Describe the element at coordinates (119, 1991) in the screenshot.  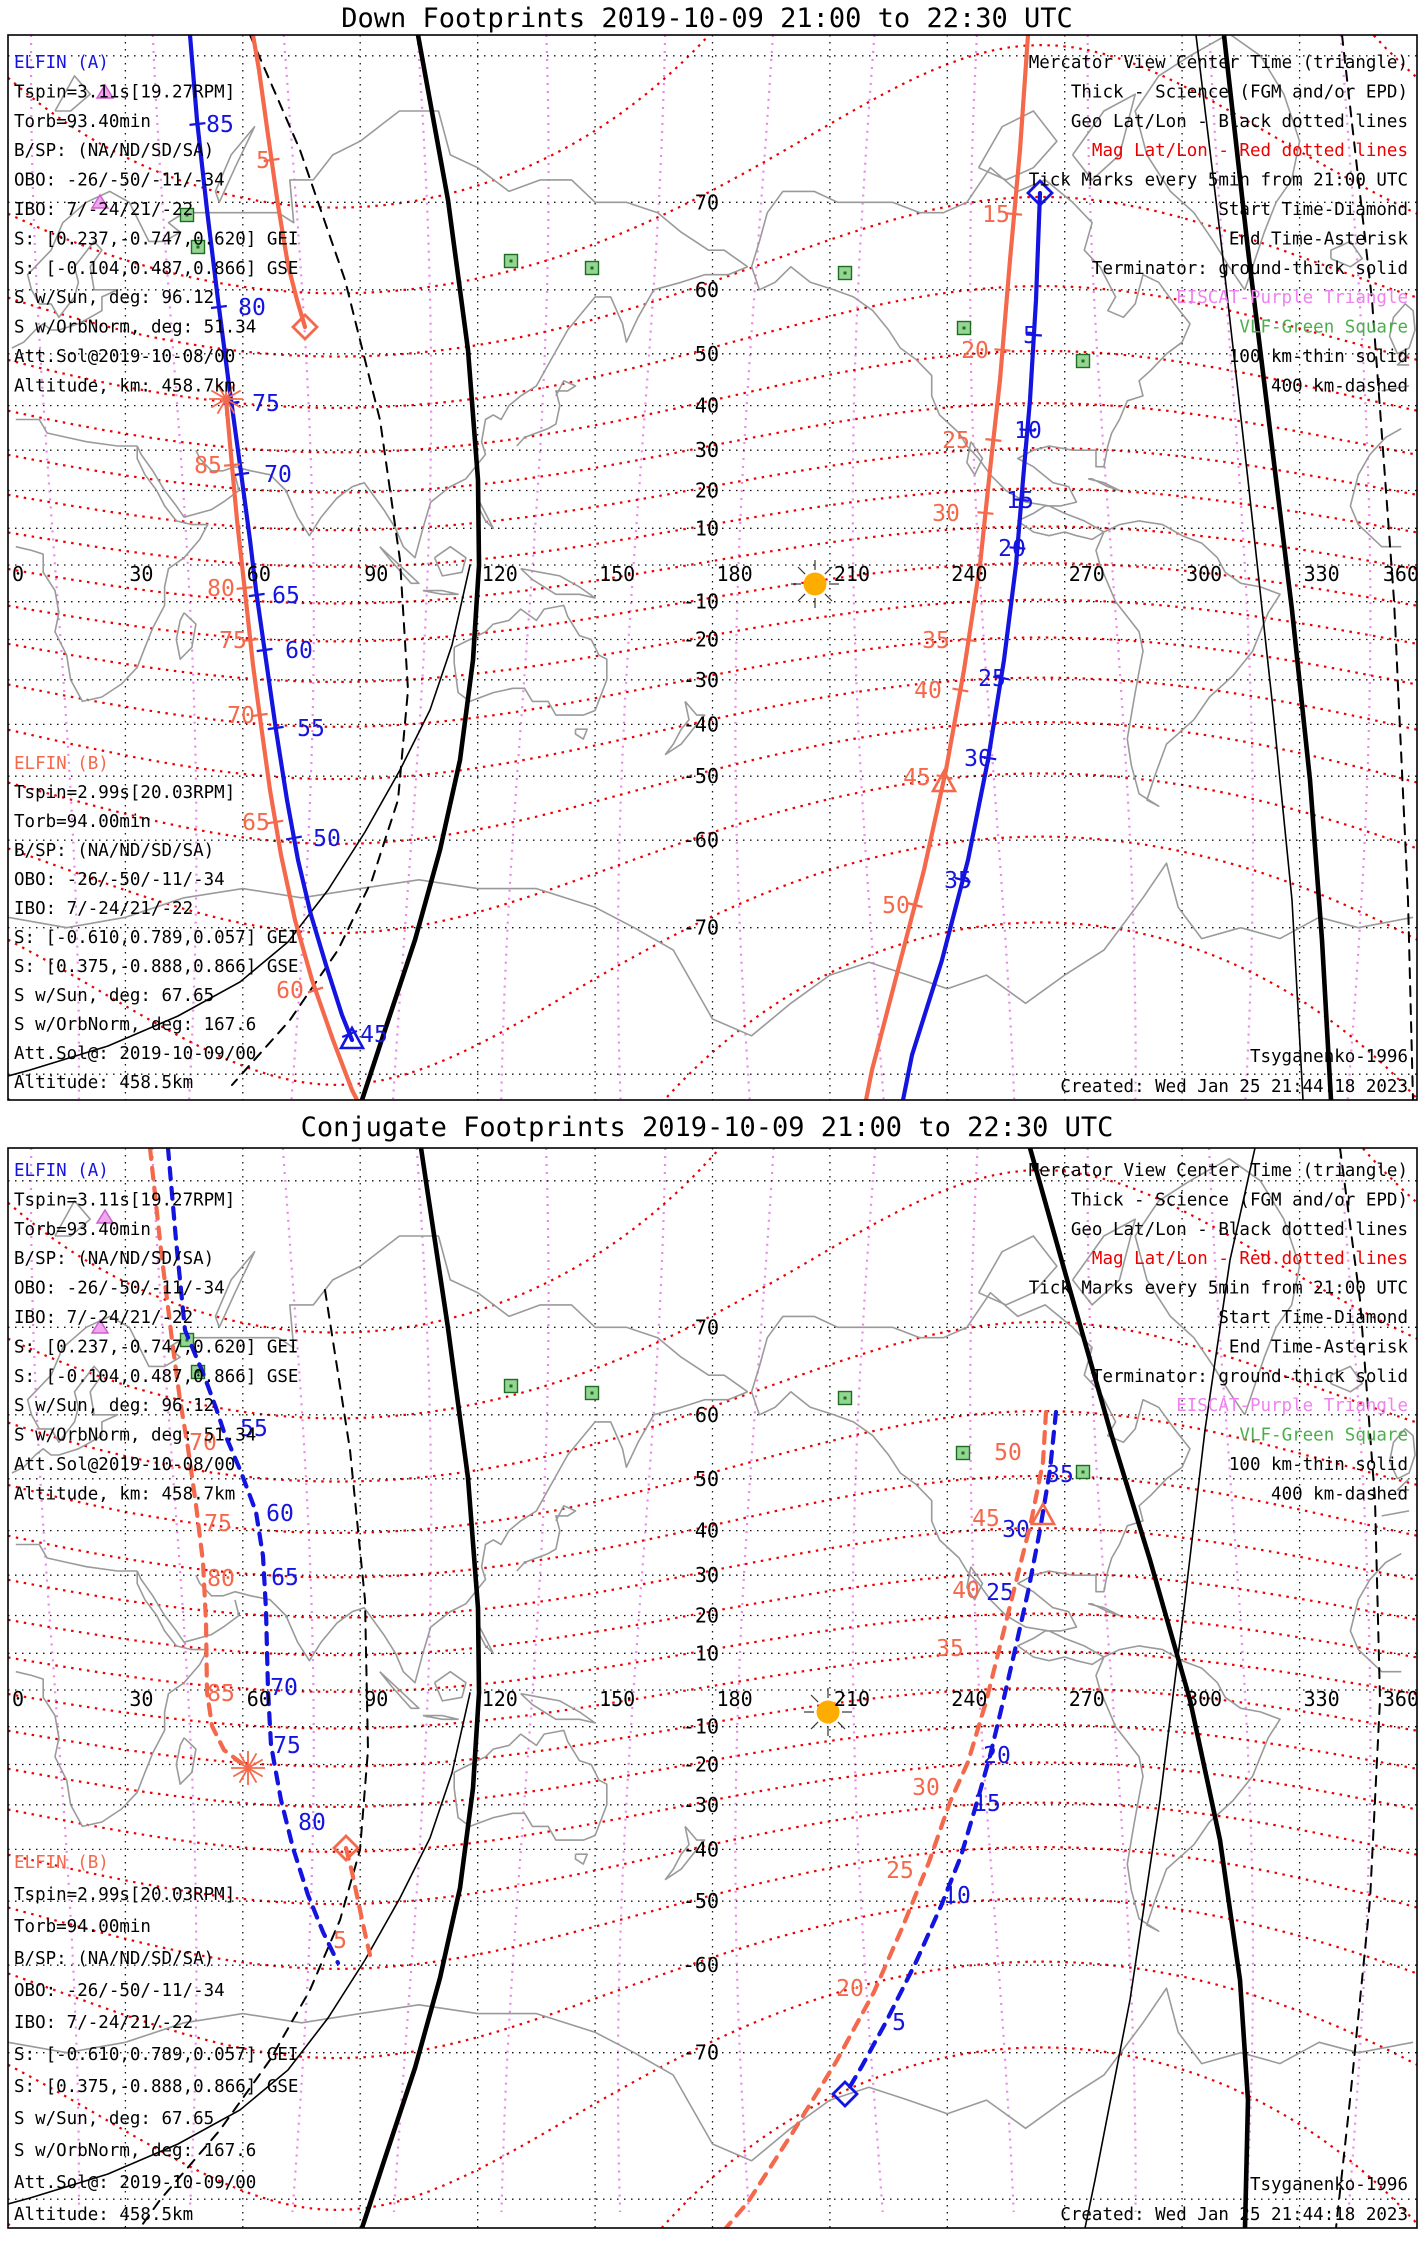
I see `elfin-b-info-line: OBO: -26/-50/-11/-34` at that location.